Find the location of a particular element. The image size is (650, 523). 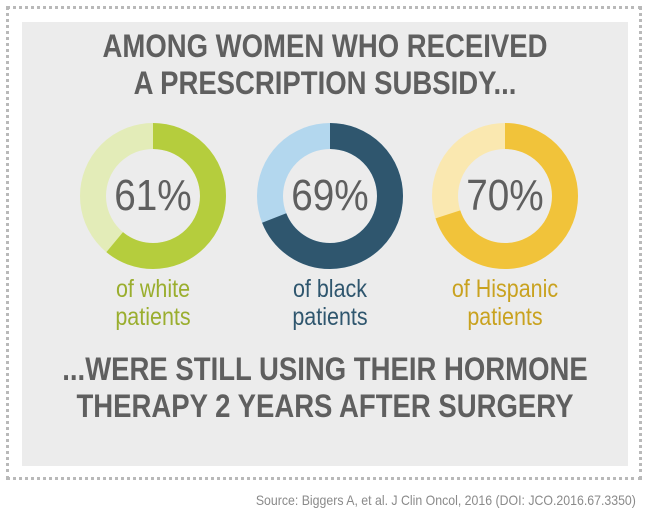

percent-label-white: 61% is located at coordinates (153, 195).